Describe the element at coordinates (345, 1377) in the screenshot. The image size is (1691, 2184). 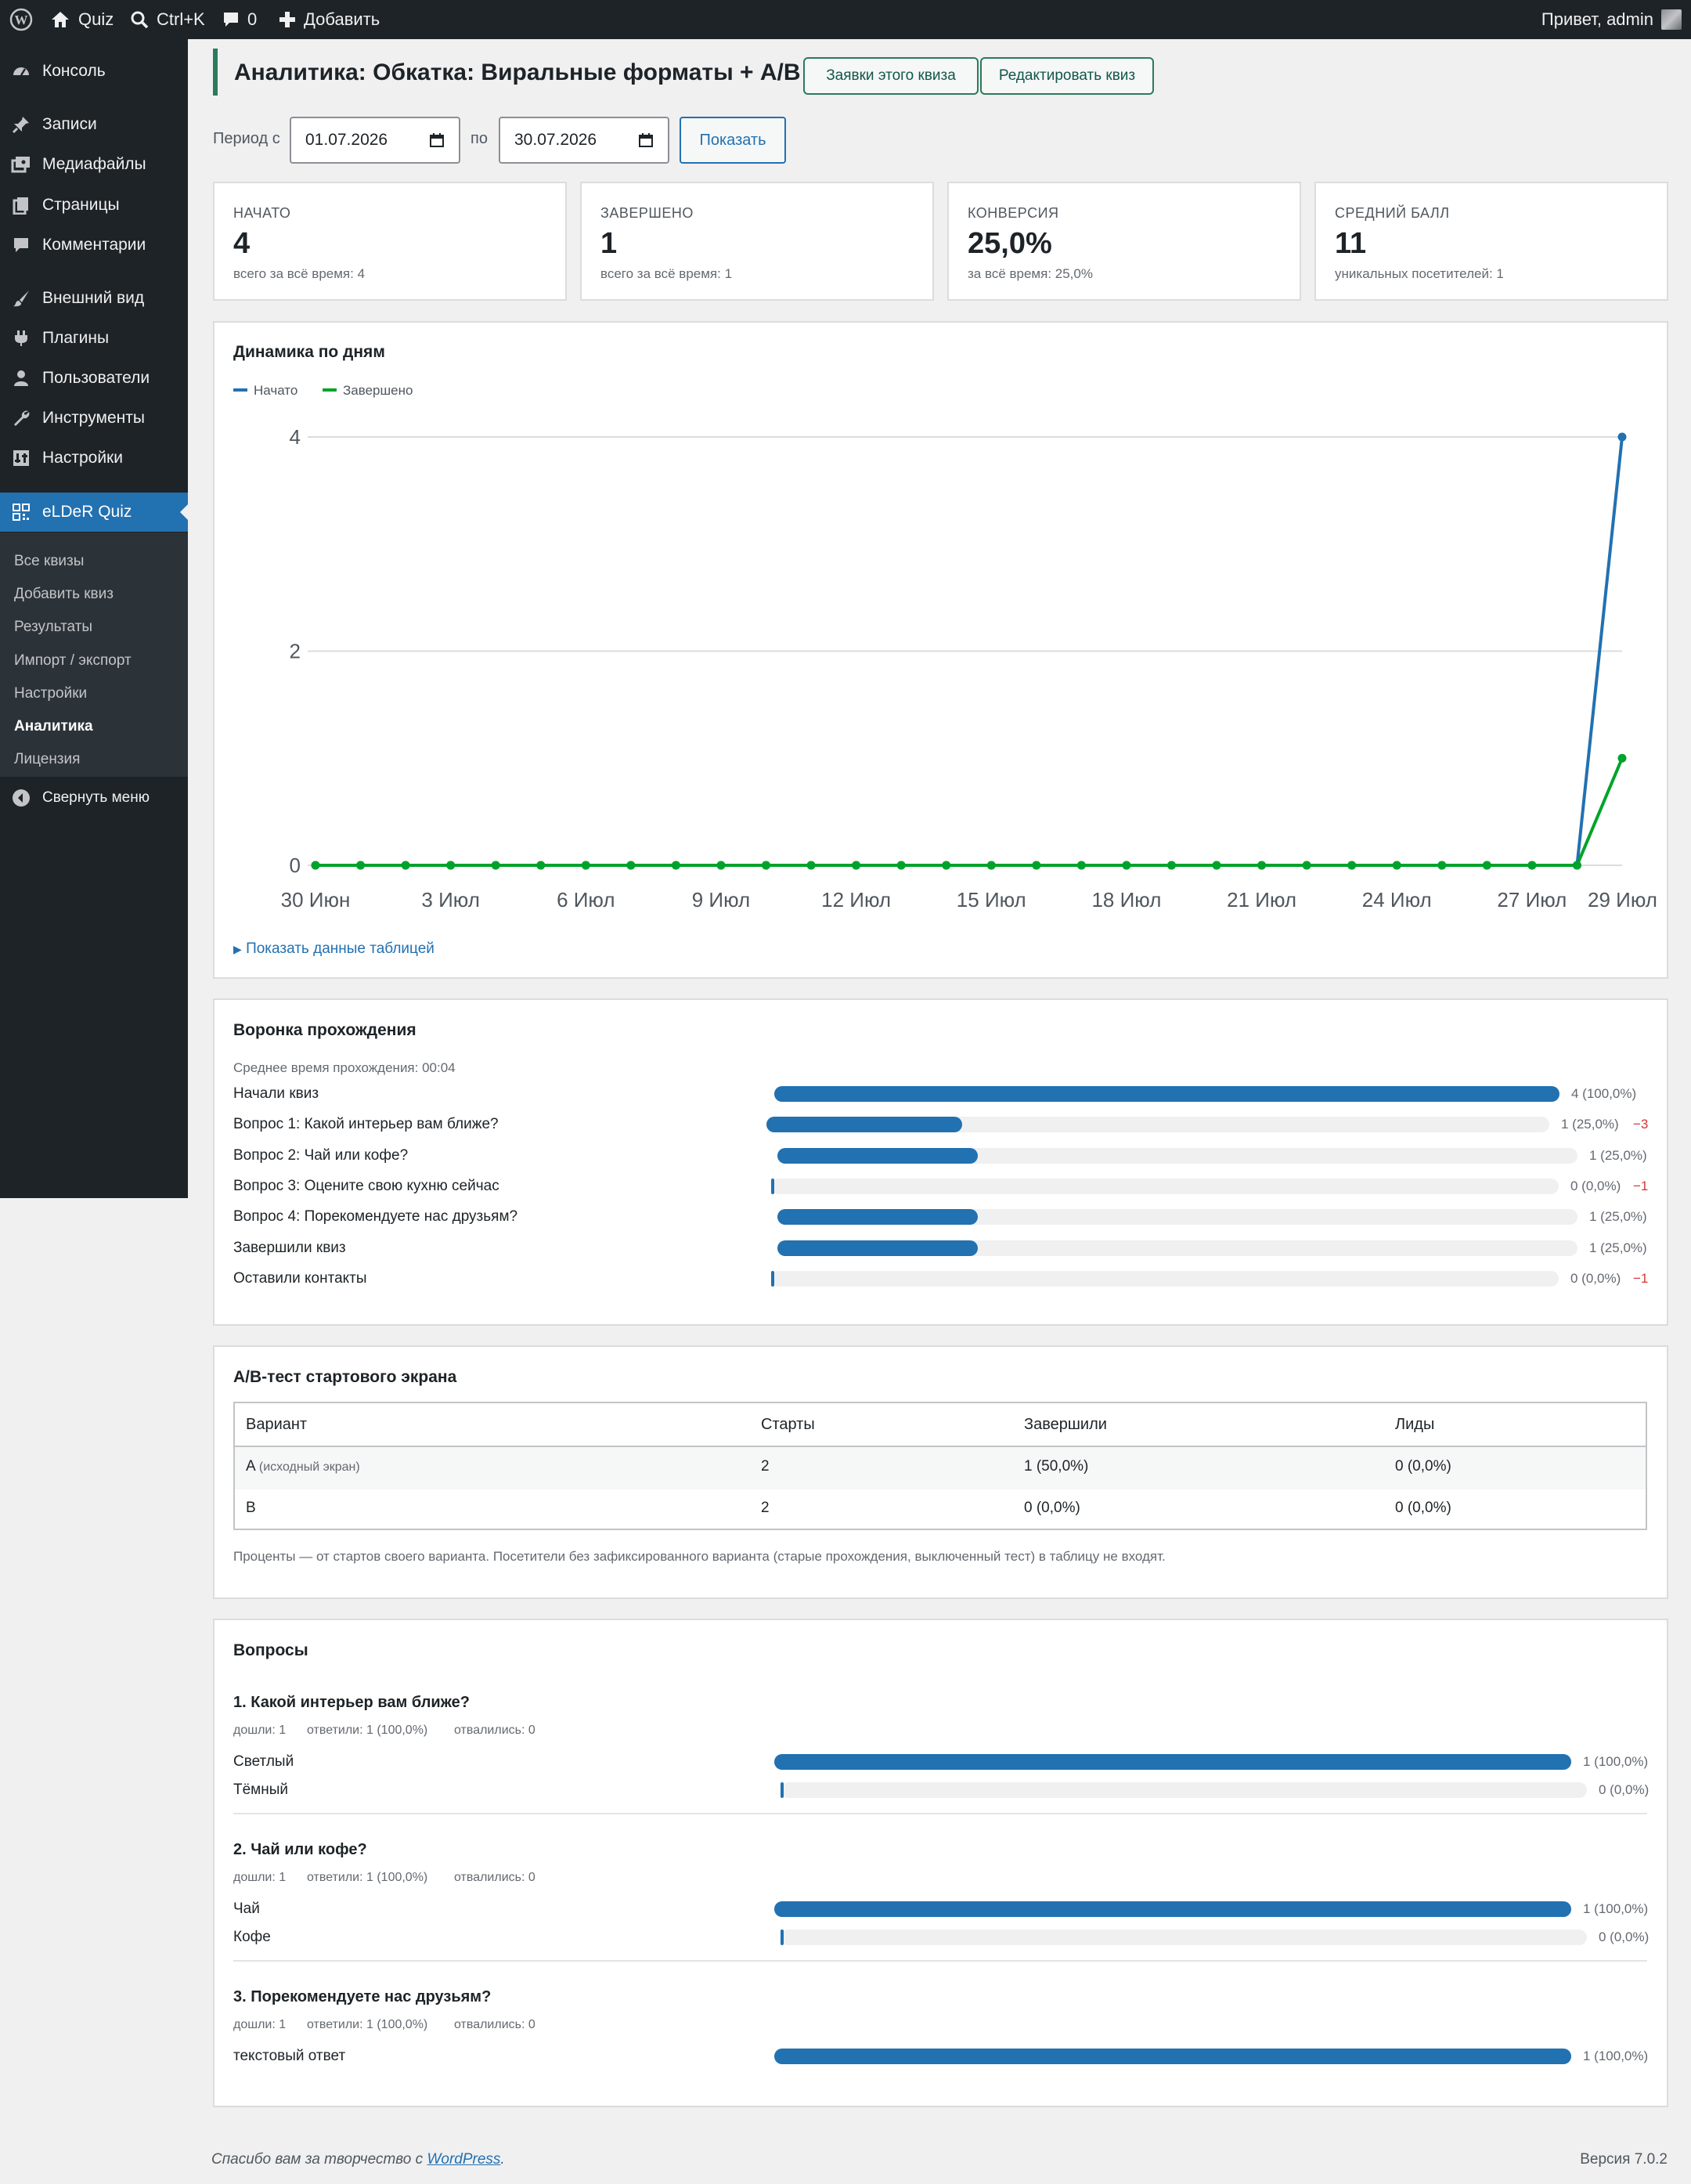
I see `abtest-title: A/B-тест стартового экрана` at that location.